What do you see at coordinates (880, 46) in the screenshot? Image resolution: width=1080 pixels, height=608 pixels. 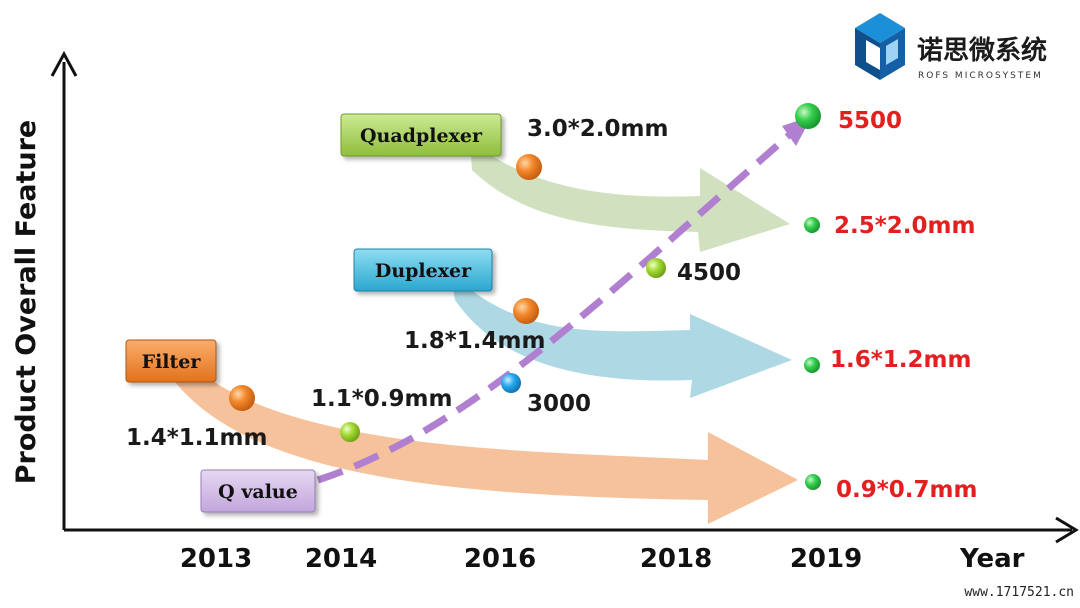 I see `cube-logo-icon` at bounding box center [880, 46].